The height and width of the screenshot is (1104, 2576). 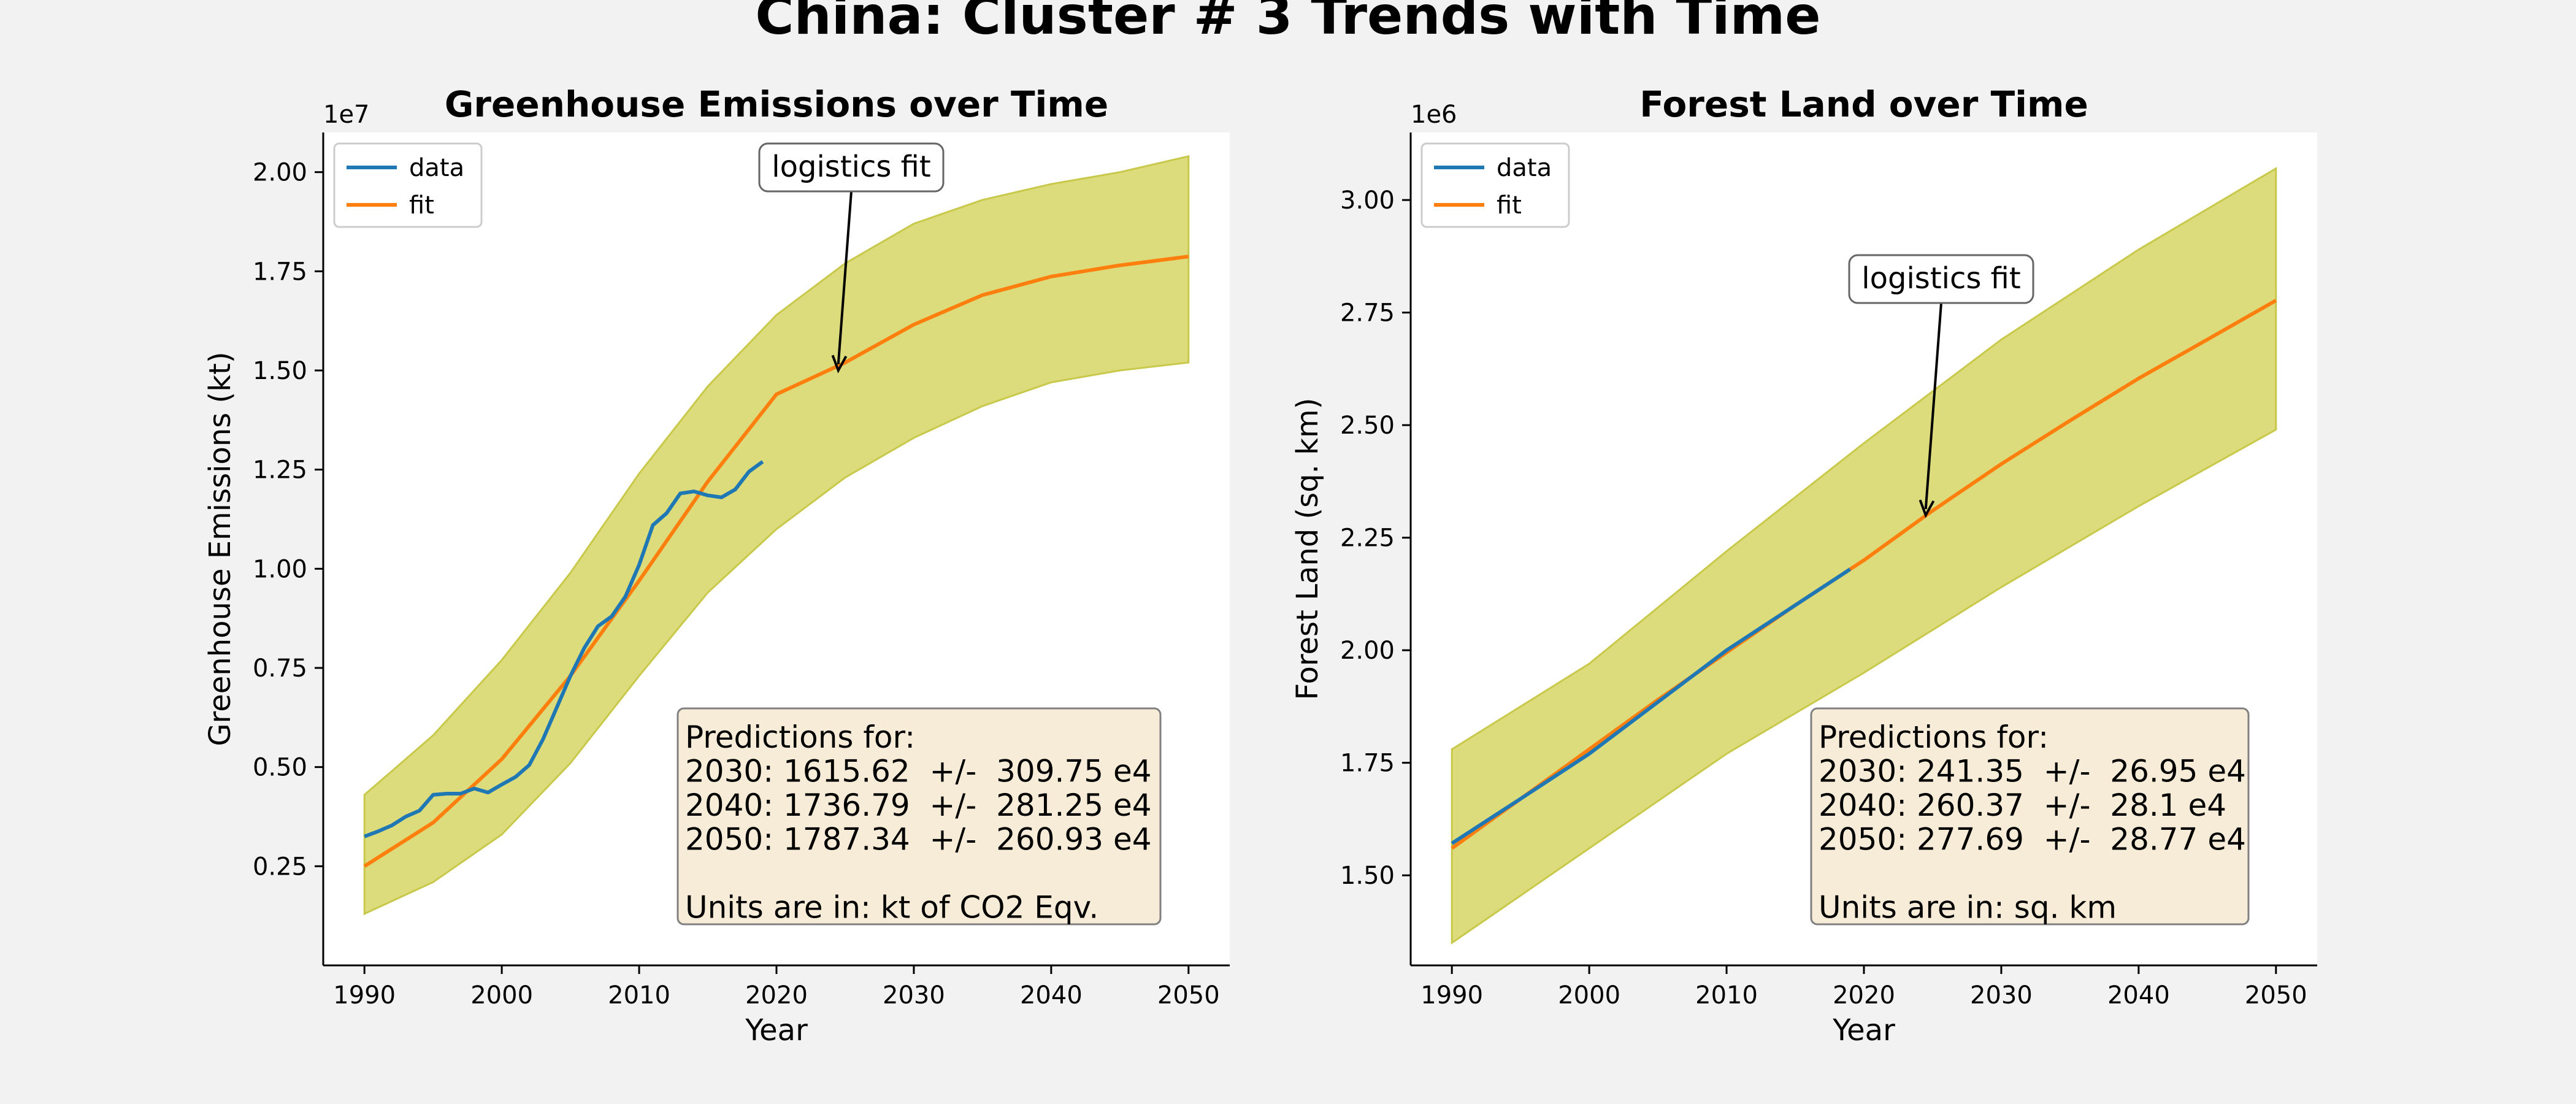 What do you see at coordinates (280, 867) in the screenshot?
I see `y-tick-label: 0.25` at bounding box center [280, 867].